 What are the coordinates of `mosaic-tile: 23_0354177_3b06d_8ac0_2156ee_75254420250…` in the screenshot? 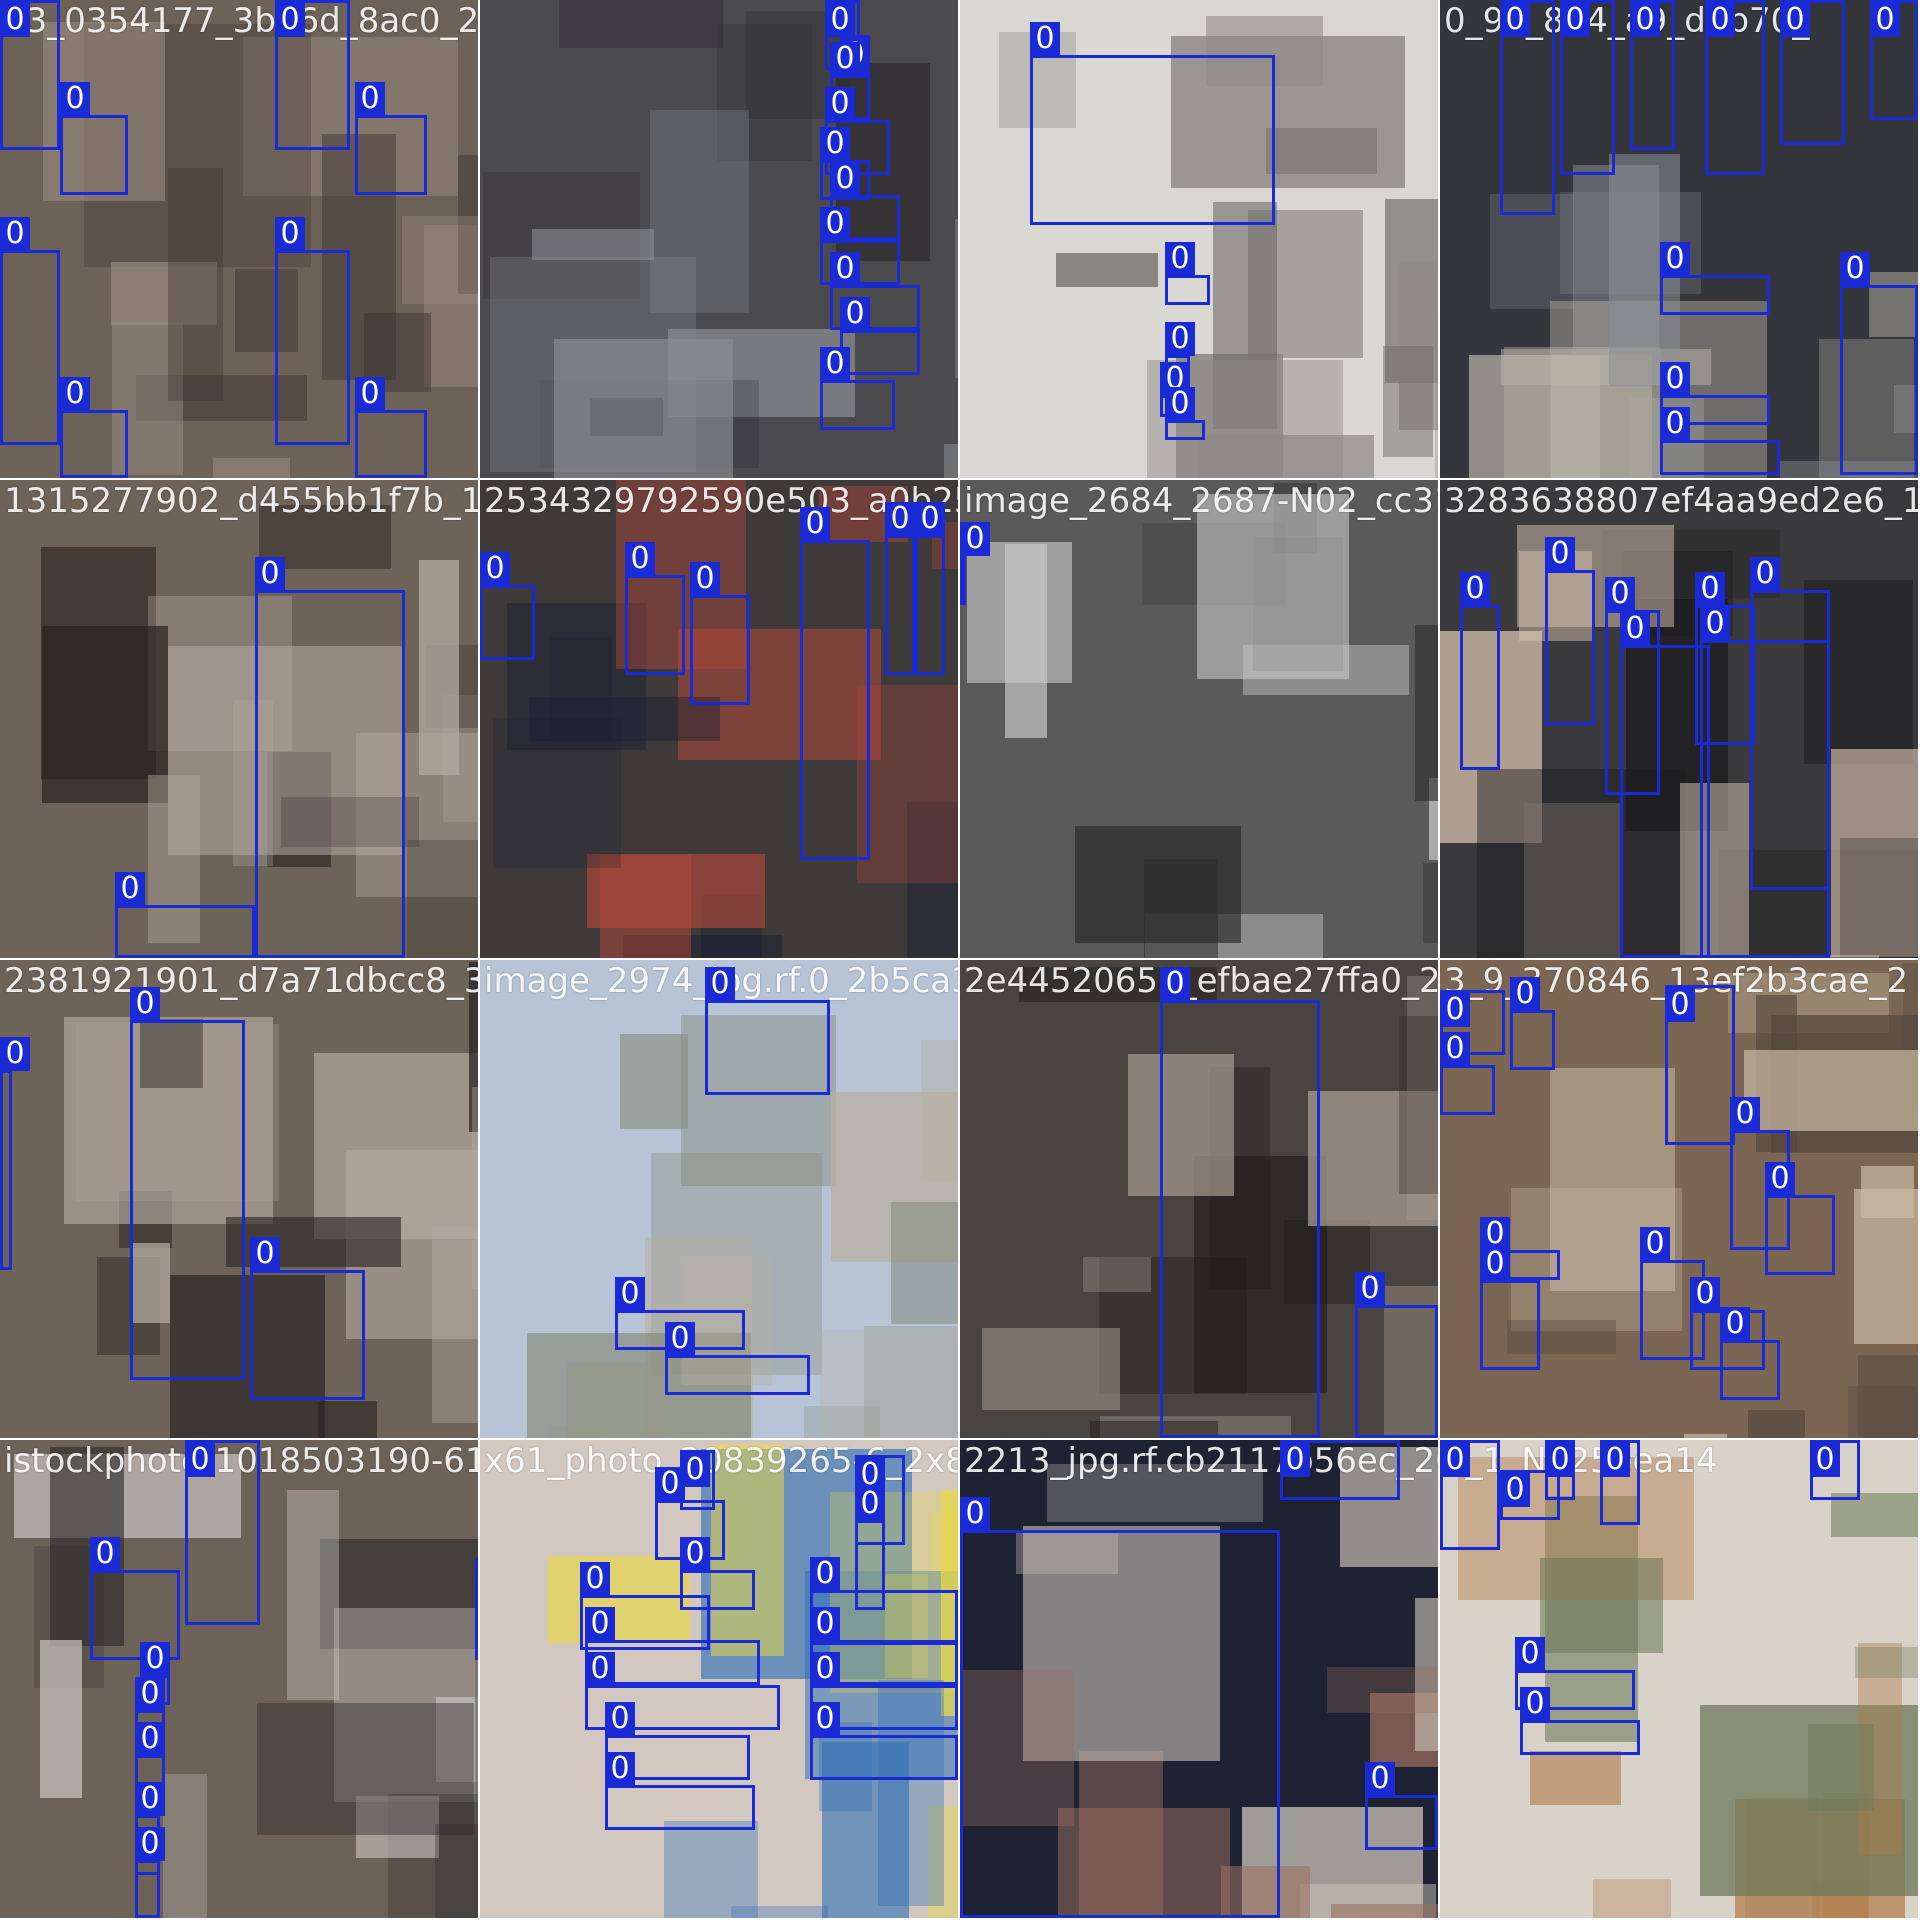 It's located at (239, 239).